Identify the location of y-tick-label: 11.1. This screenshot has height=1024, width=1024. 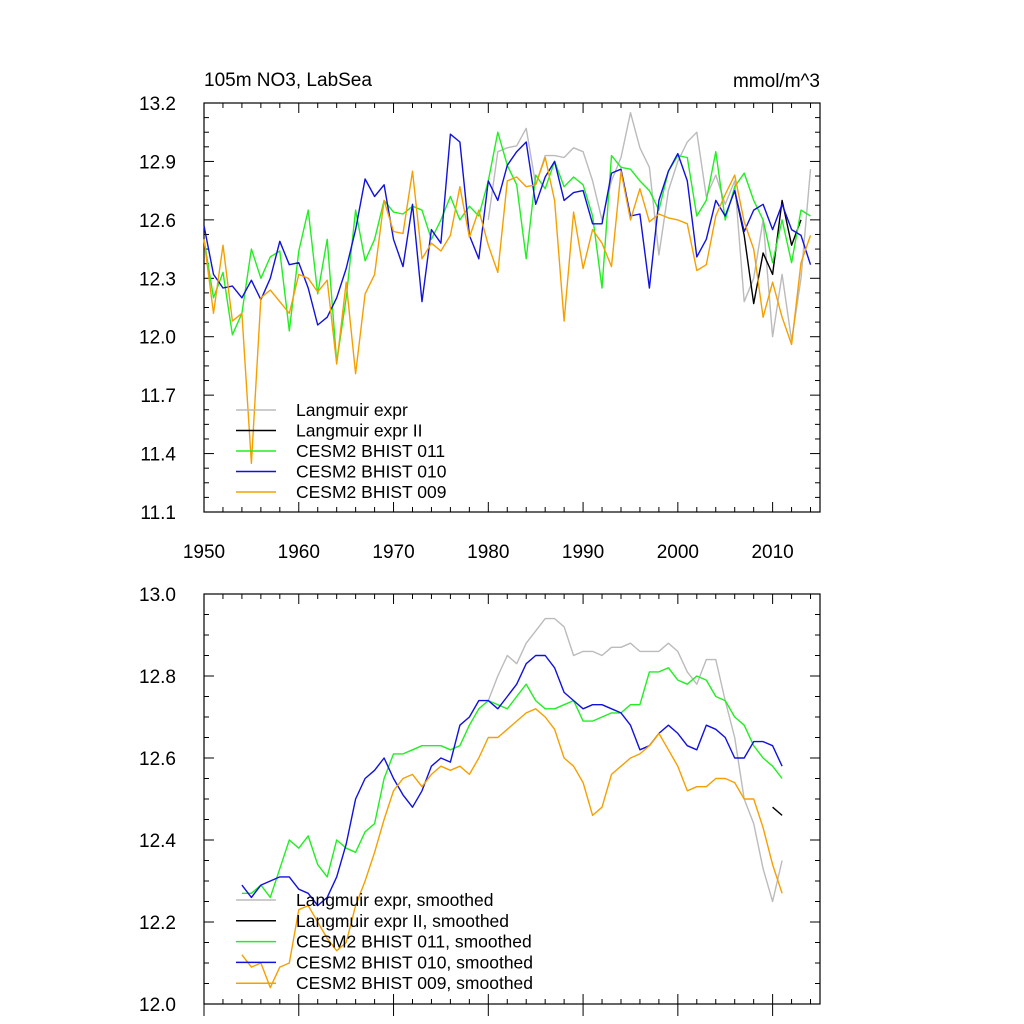
(158, 513).